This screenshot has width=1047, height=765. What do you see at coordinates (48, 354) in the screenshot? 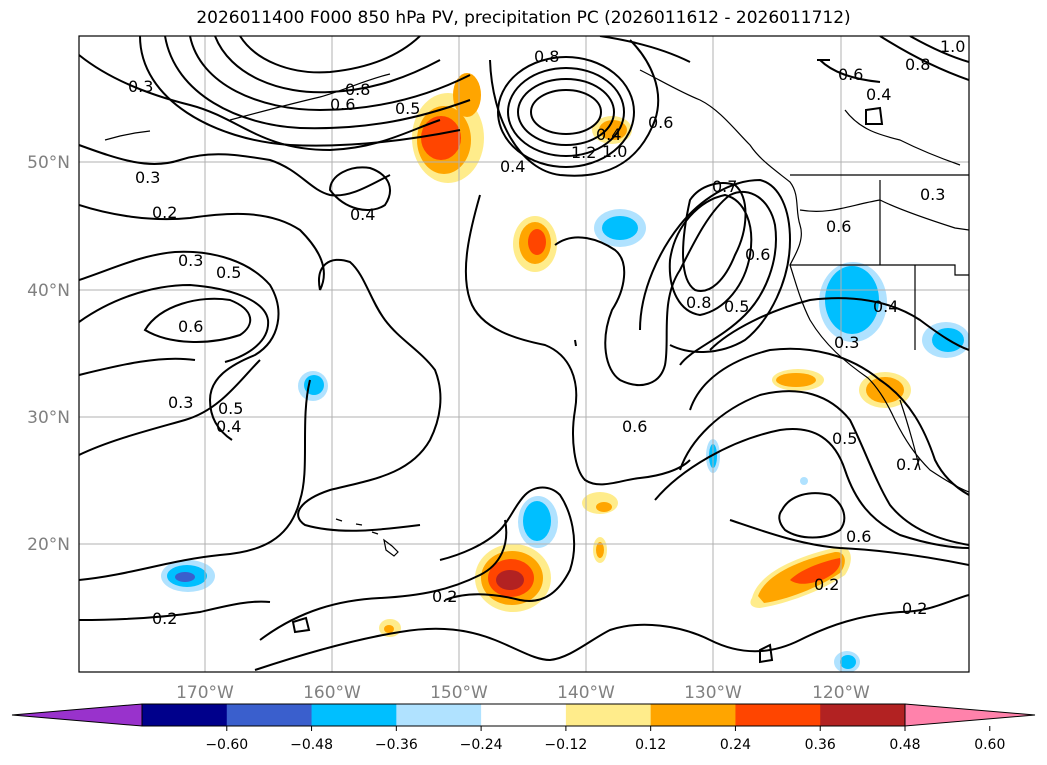
I see `latitude-ticks: 50°N 40°N 30°N 20°N` at bounding box center [48, 354].